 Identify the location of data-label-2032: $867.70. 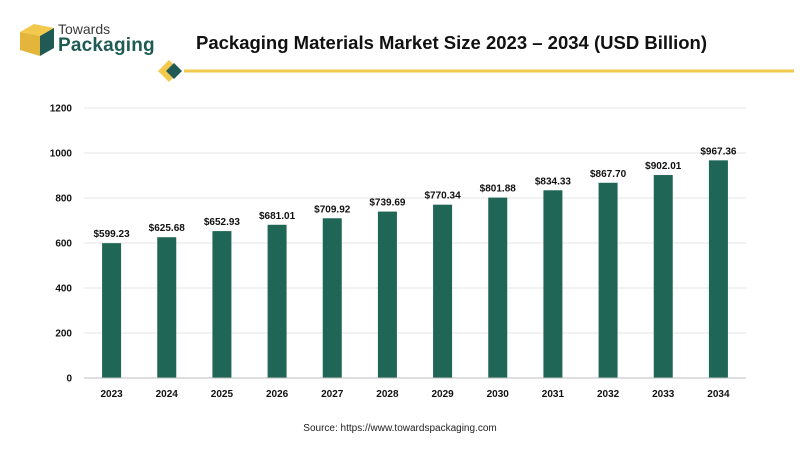
(608, 174).